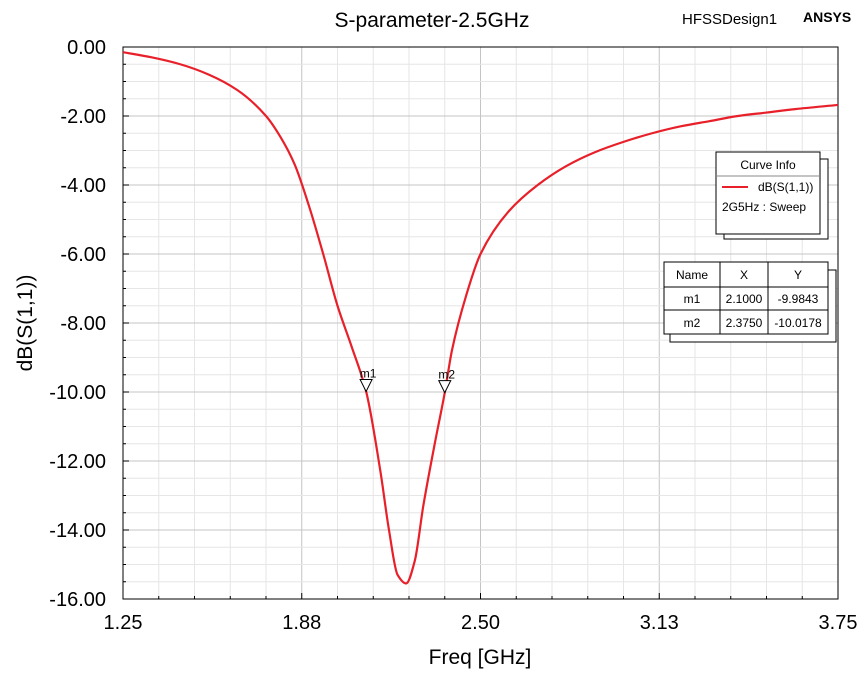  Describe the element at coordinates (77, 462) in the screenshot. I see `y-tick-label: -12.00` at that location.